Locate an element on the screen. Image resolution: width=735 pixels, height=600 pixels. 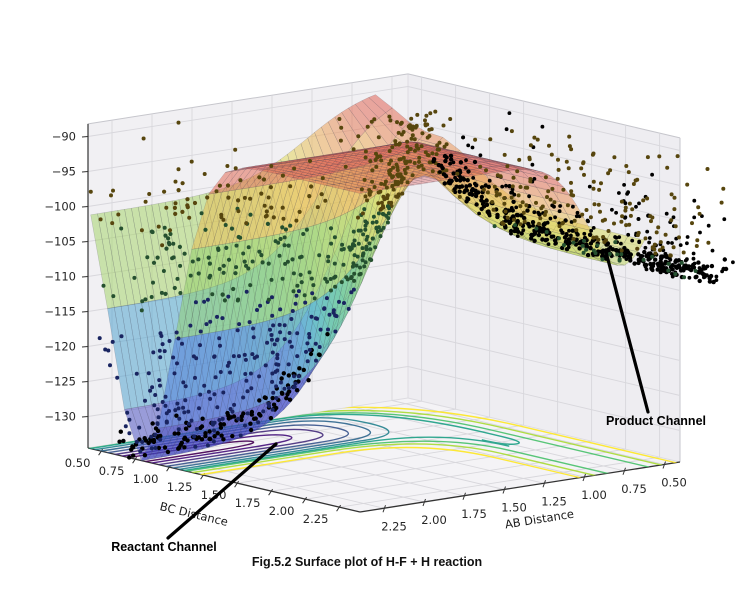
ab-tick-label: 1.75 is located at coordinates (474, 514).